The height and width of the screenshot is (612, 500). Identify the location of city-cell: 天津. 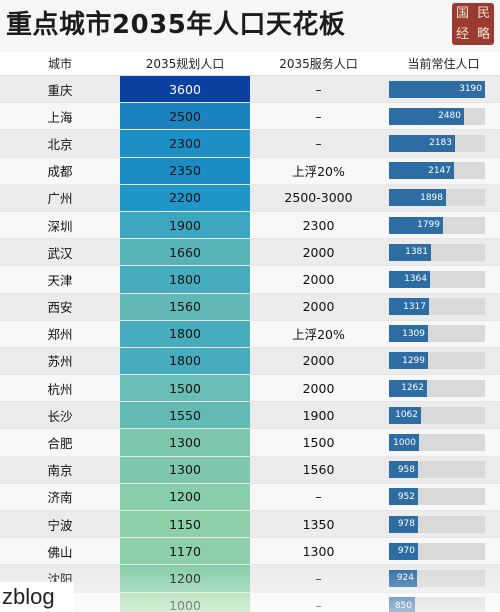
(60, 280).